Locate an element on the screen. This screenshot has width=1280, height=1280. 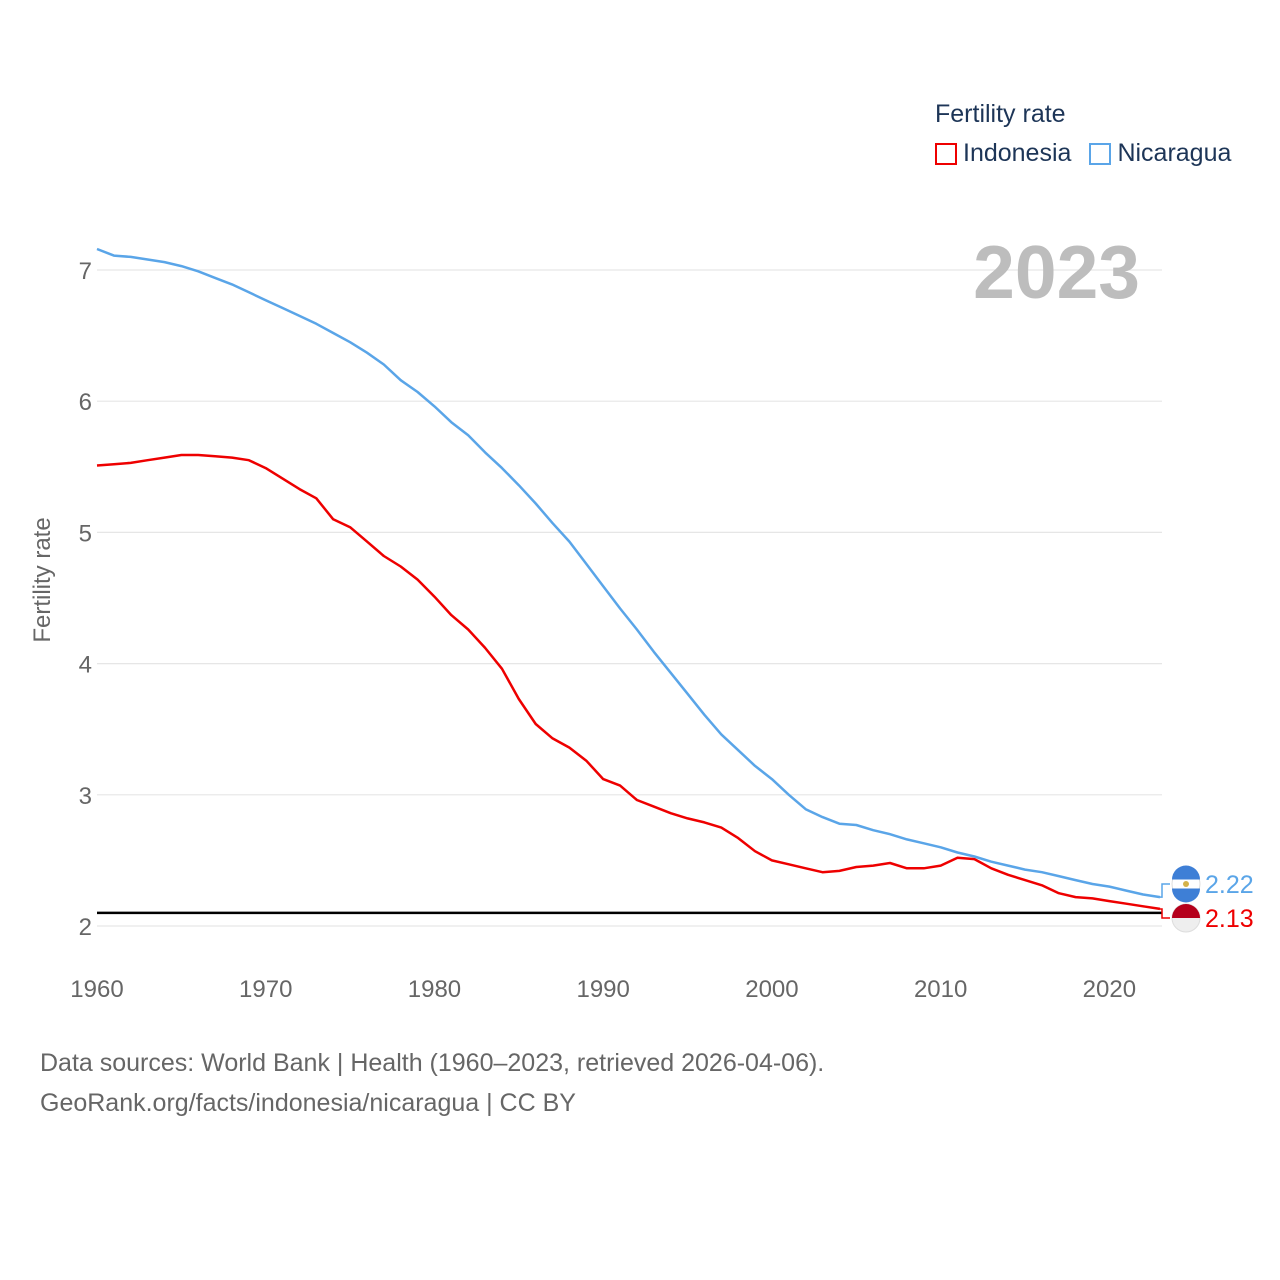
x-tick-label: 2020 is located at coordinates (1109, 989).